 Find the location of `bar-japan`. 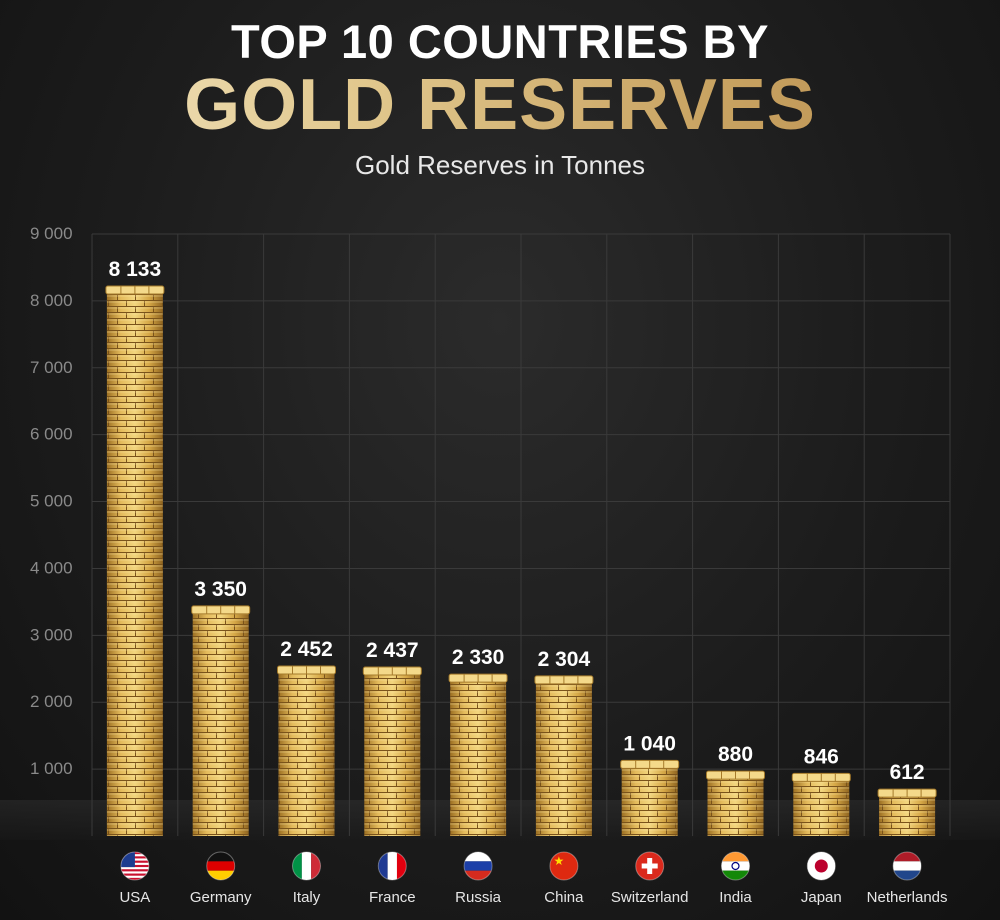

bar-japan is located at coordinates (821, 804).